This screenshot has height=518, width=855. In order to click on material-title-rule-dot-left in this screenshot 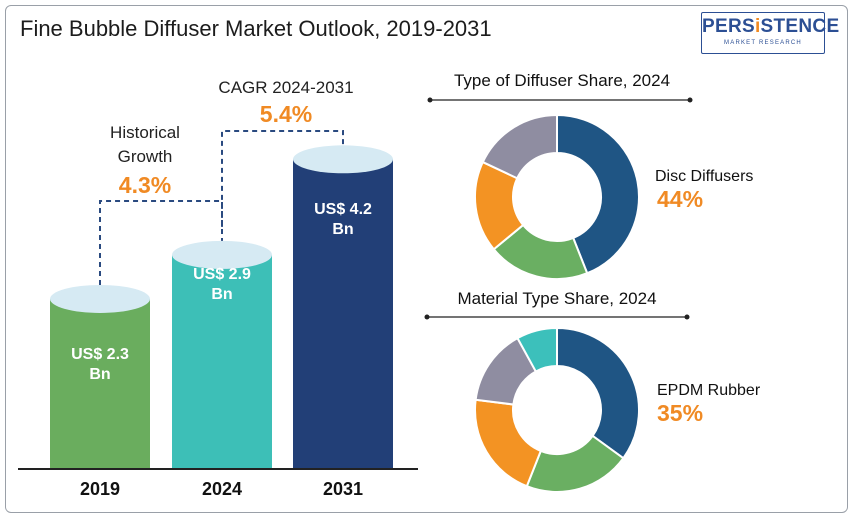, I will do `click(427, 317)`.